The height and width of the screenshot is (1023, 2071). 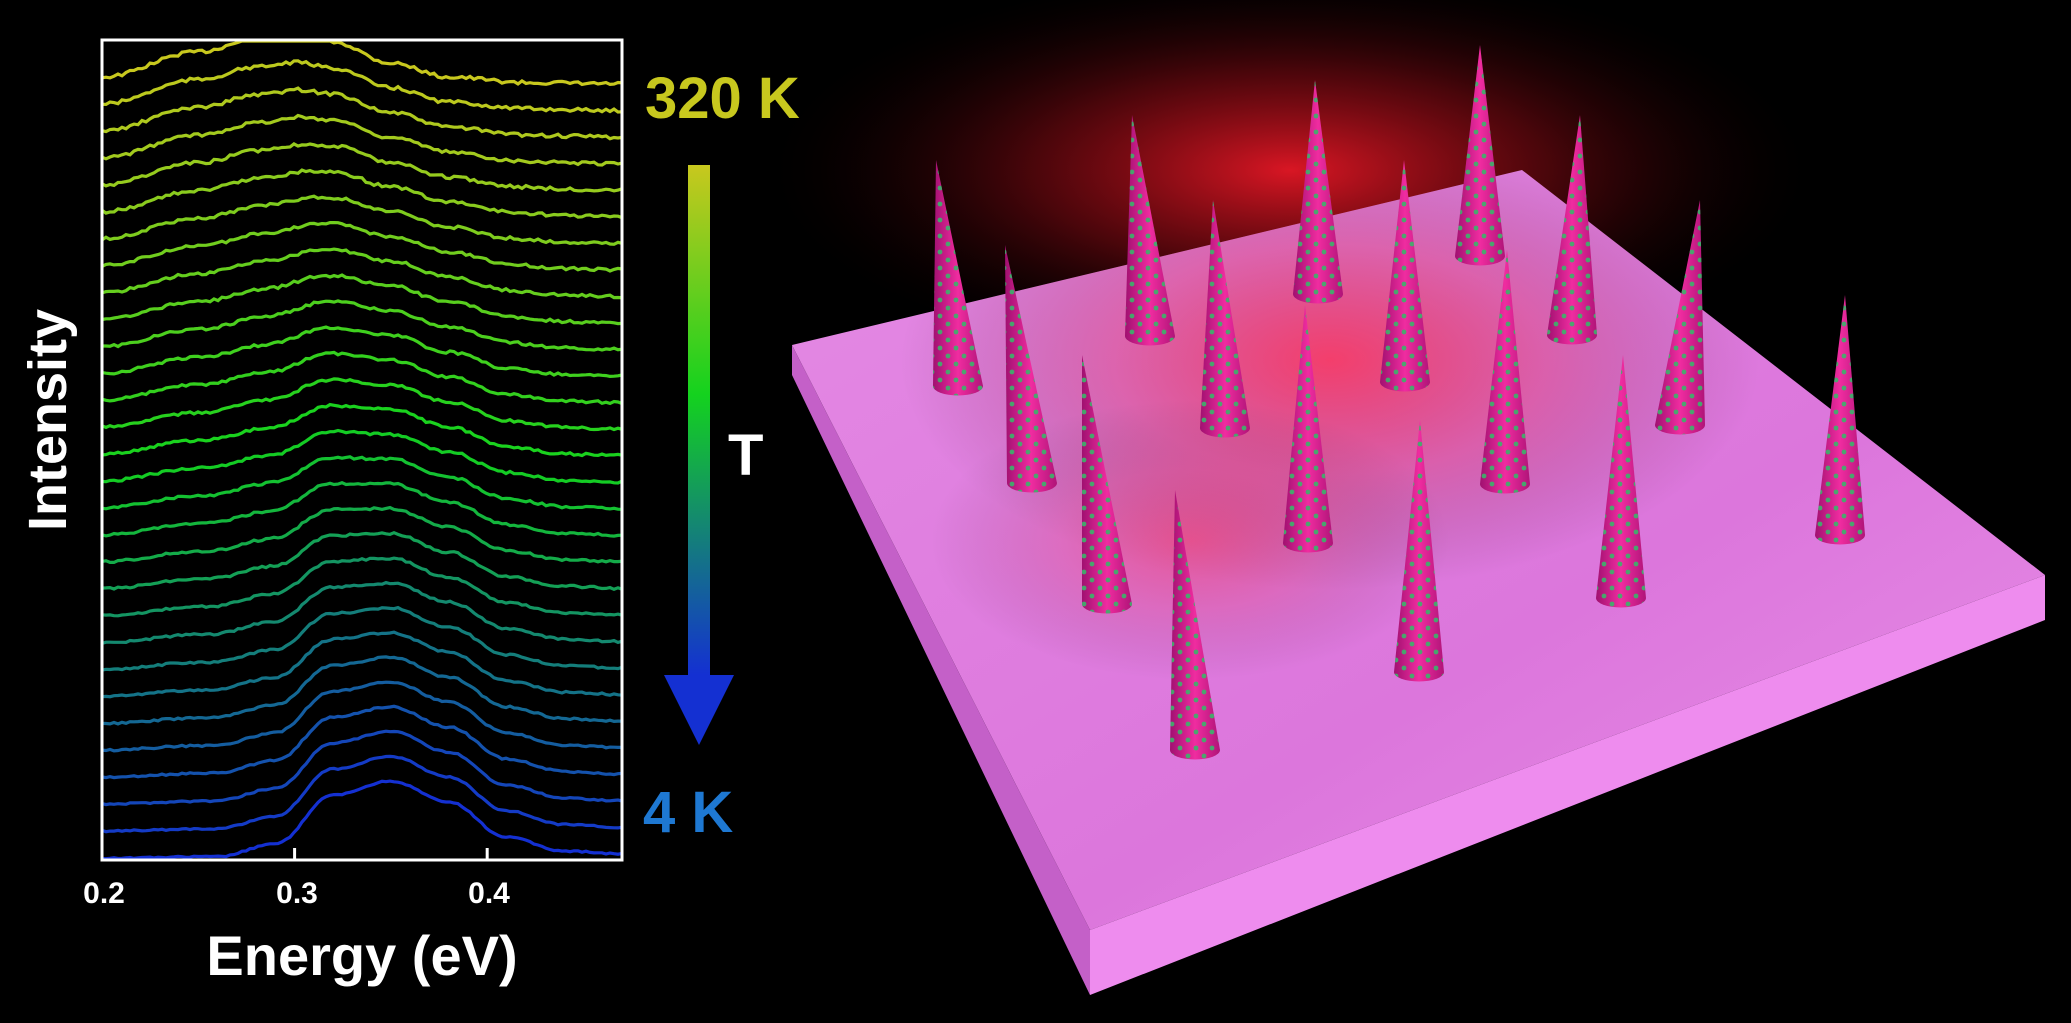 I want to click on temperature-arrow-head, so click(x=699, y=710).